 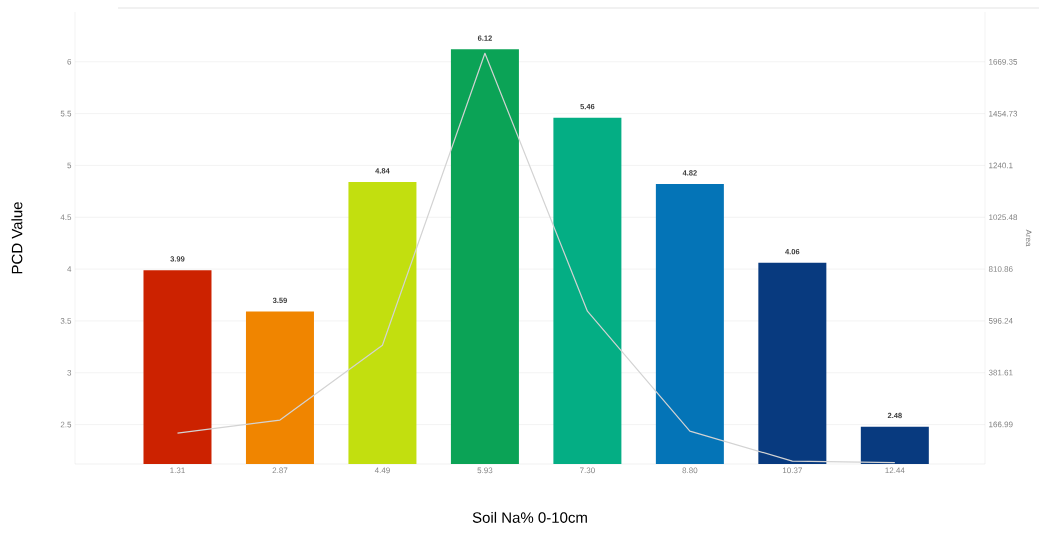 What do you see at coordinates (66, 424) in the screenshot?
I see `y-tick-label: 2.5` at bounding box center [66, 424].